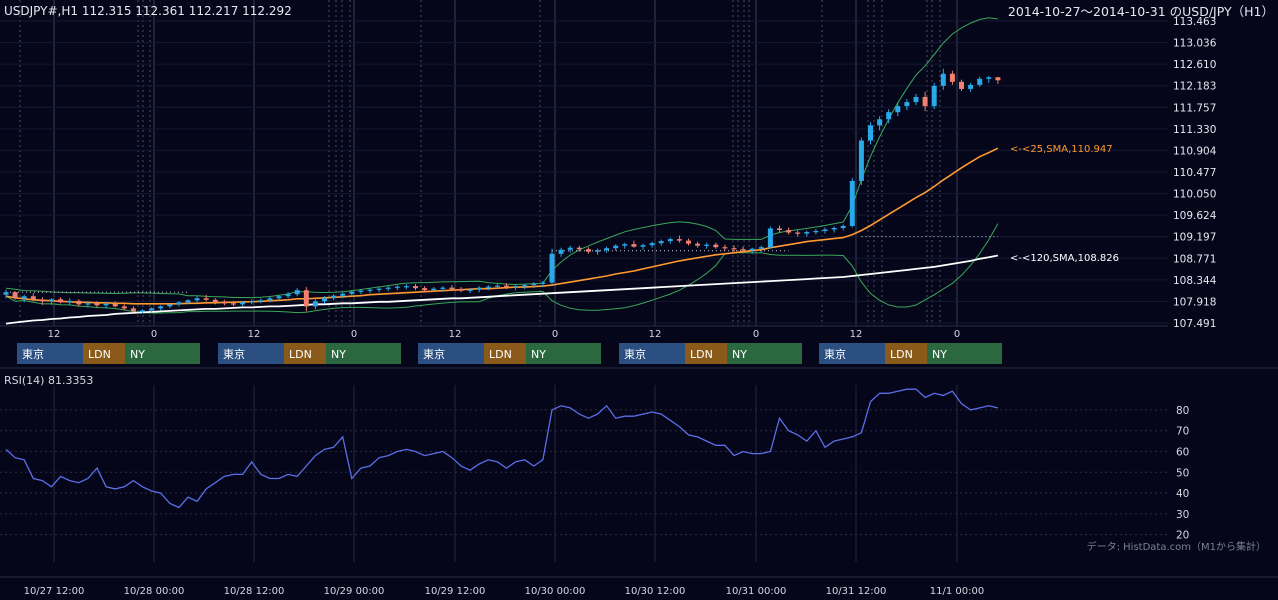 The width and height of the screenshot is (1278, 600). I want to click on price-tick-label: 113.036, so click(1195, 44).